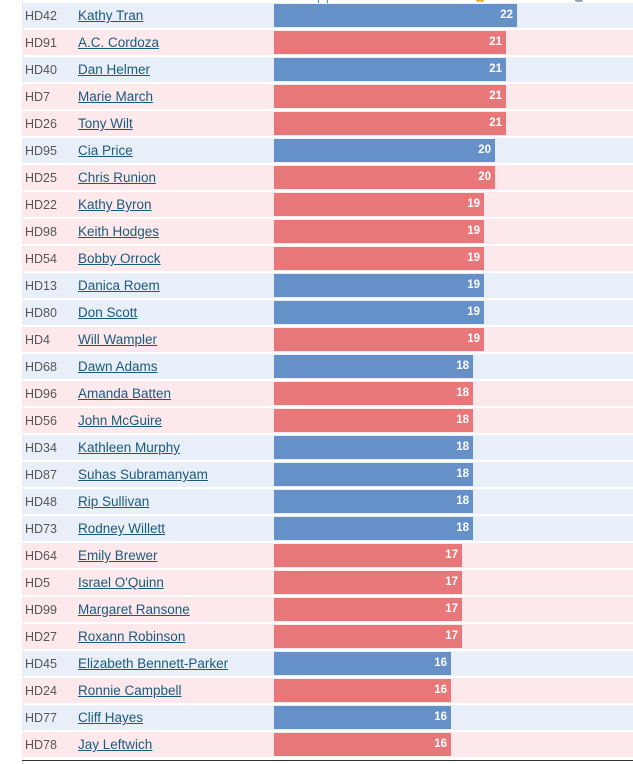  I want to click on table-row: HD68 Dawn Adams 18, so click(327, 367).